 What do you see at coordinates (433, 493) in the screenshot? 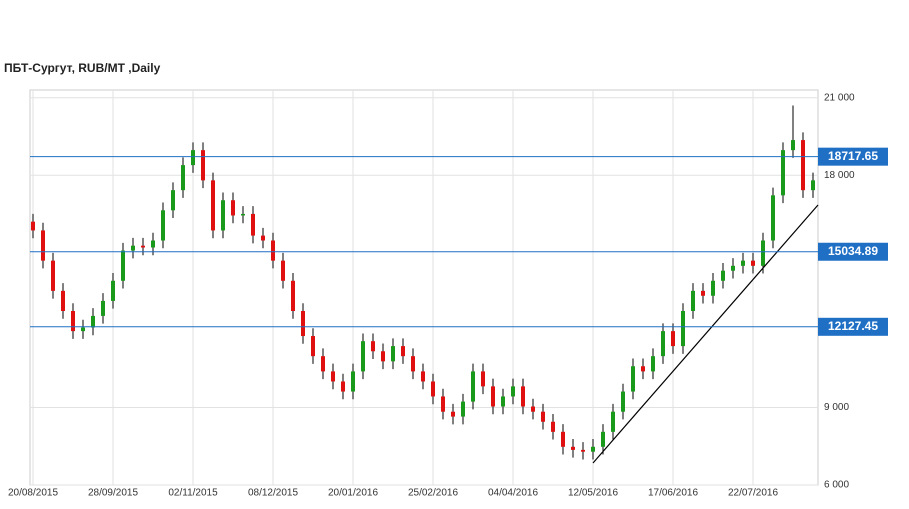
I see `x-tick-label: 25/02/2016` at bounding box center [433, 493].